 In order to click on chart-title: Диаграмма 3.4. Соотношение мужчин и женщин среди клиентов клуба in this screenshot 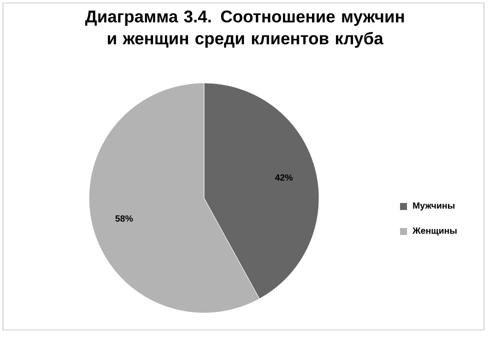, I will do `click(244, 29)`.